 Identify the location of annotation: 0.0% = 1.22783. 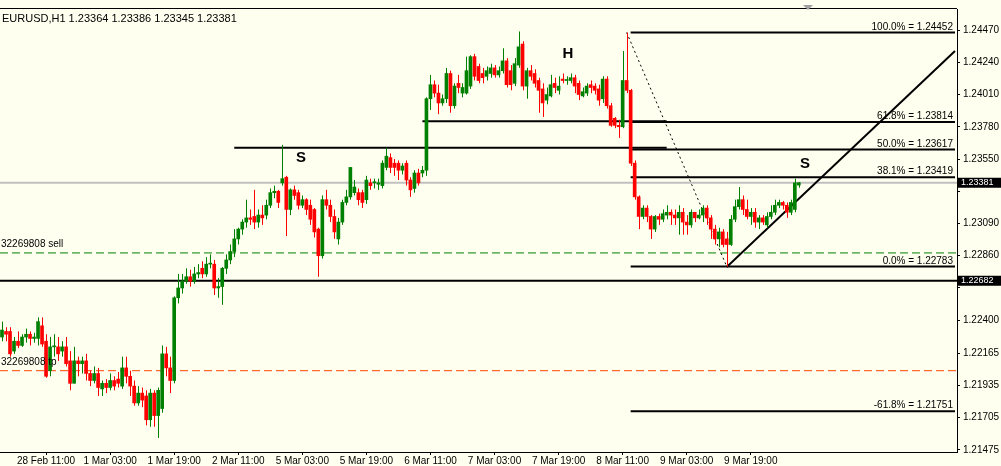
(918, 260).